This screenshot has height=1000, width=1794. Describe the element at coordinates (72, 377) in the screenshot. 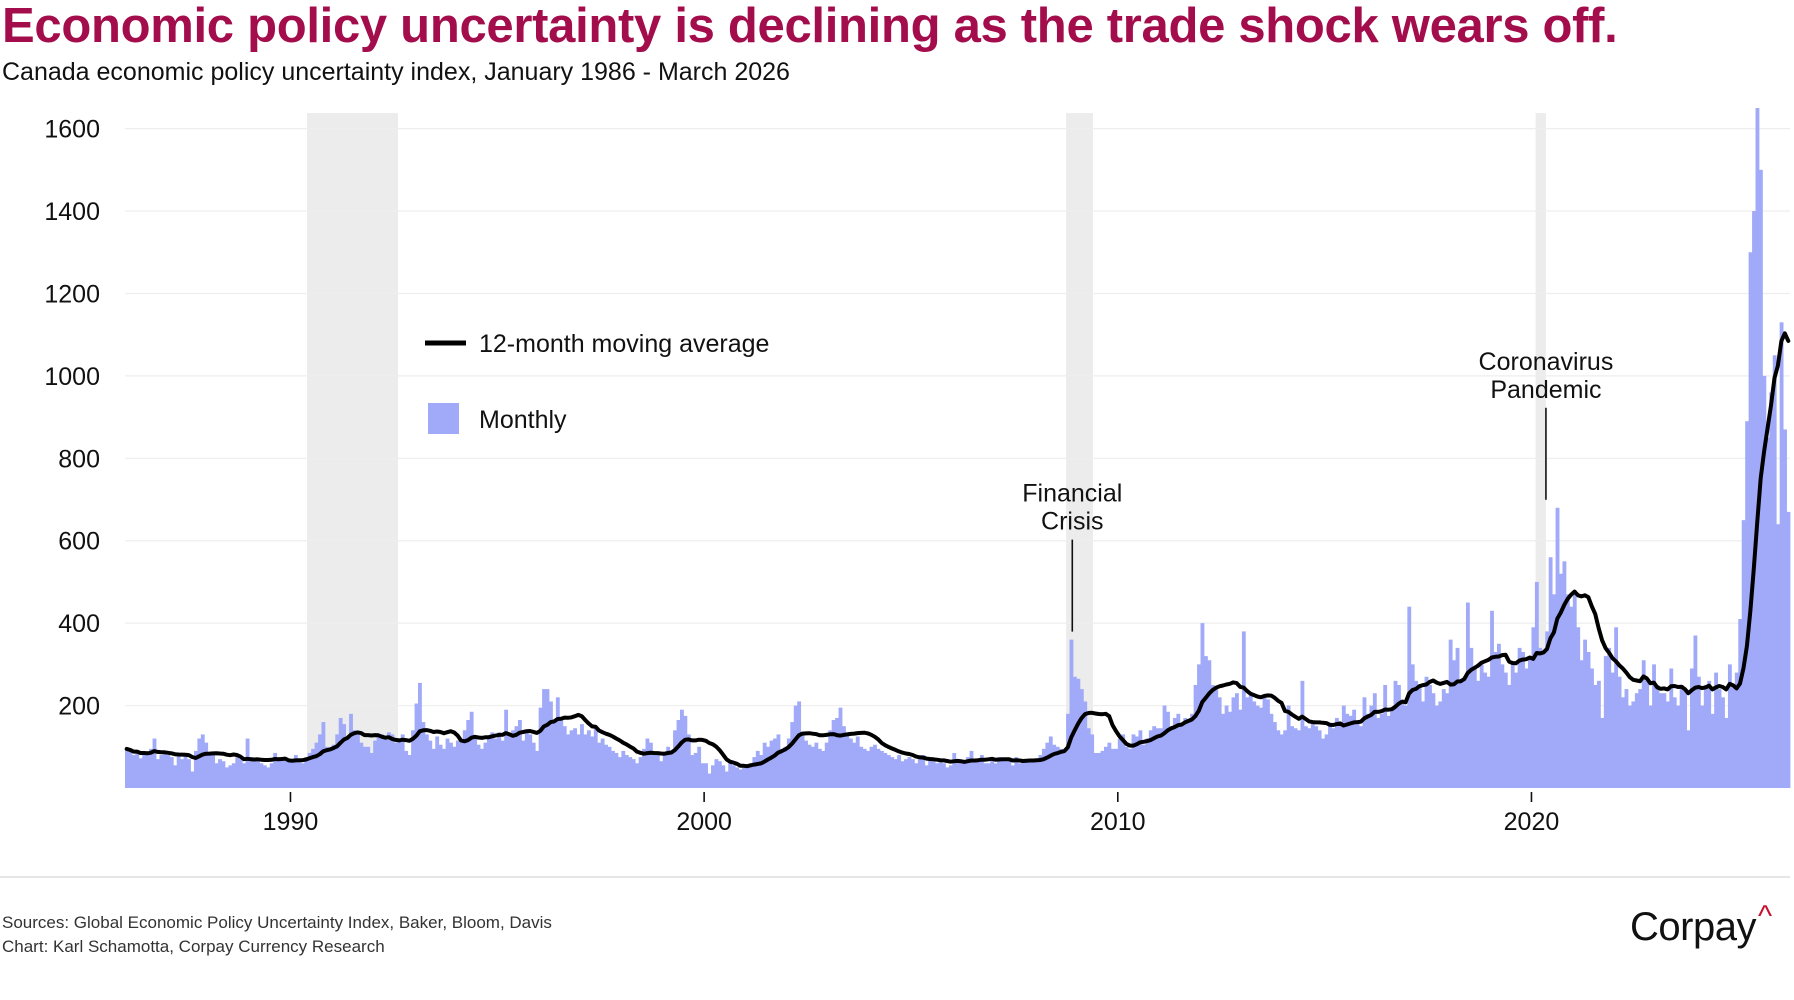

I see `y-tick-label: 1000` at that location.